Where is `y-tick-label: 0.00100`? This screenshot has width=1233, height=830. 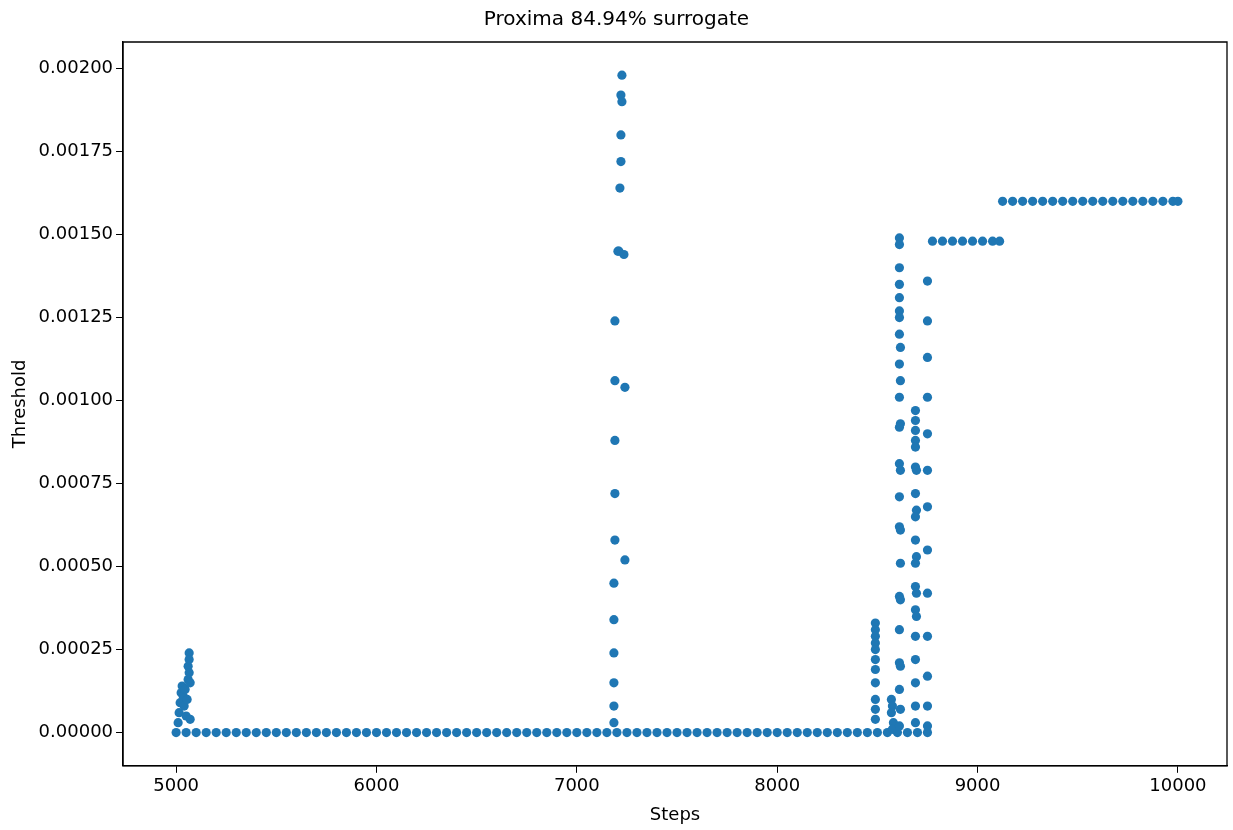
y-tick-label: 0.00100 is located at coordinates (76, 399).